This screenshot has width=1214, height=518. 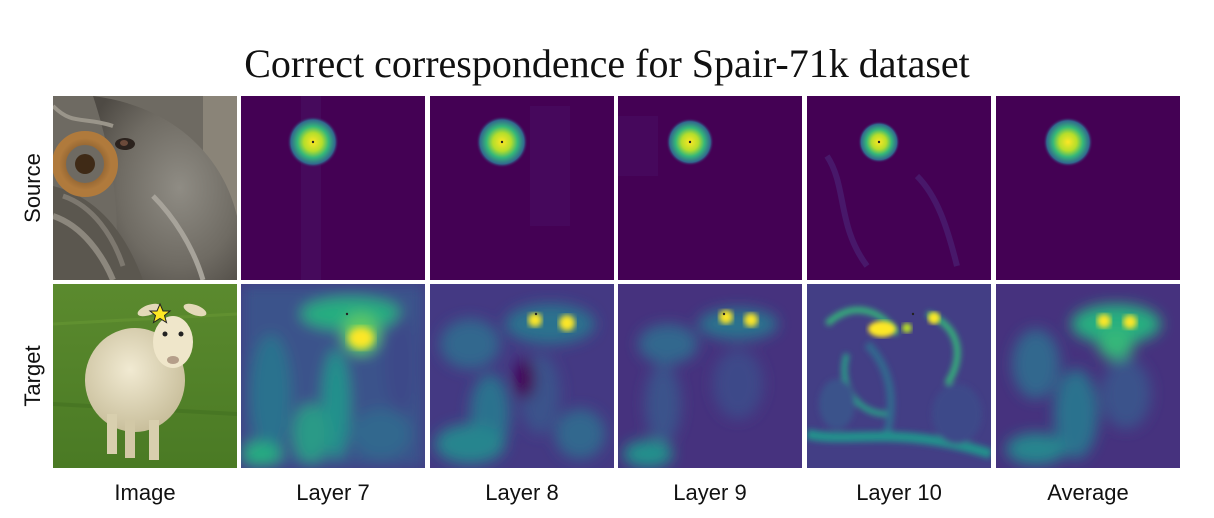 I want to click on source-heatmap-average, so click(x=1088, y=188).